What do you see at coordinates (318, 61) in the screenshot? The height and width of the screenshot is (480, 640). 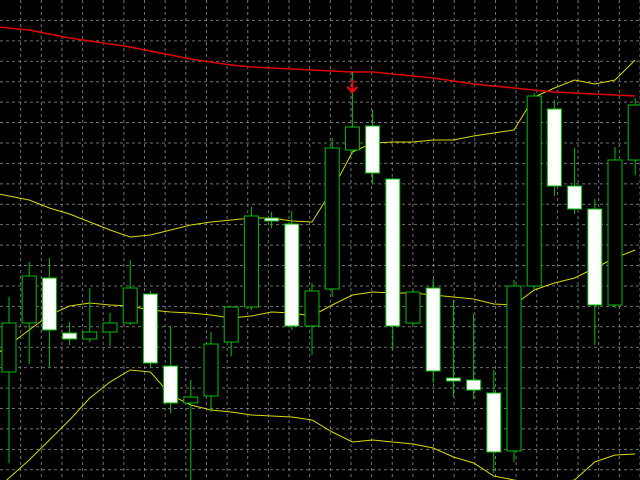 I see `moving-average-line` at bounding box center [318, 61].